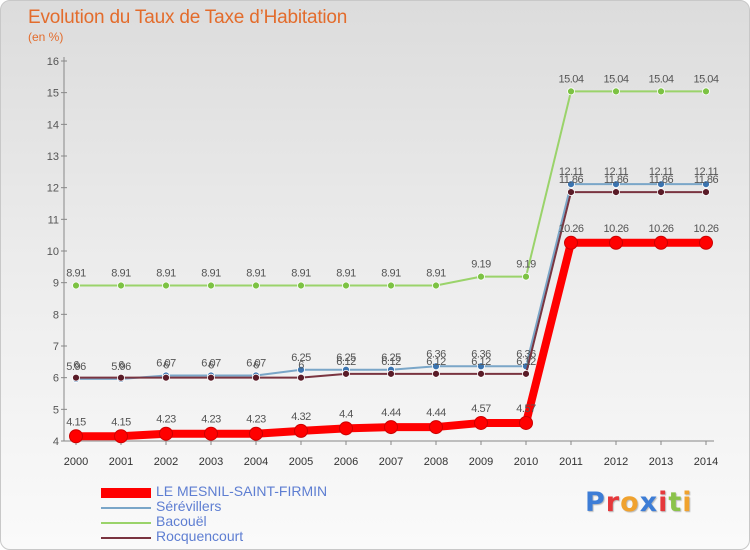 This screenshot has height=550, width=750. Describe the element at coordinates (256, 462) in the screenshot. I see `x-tick-label: 2004` at that location.